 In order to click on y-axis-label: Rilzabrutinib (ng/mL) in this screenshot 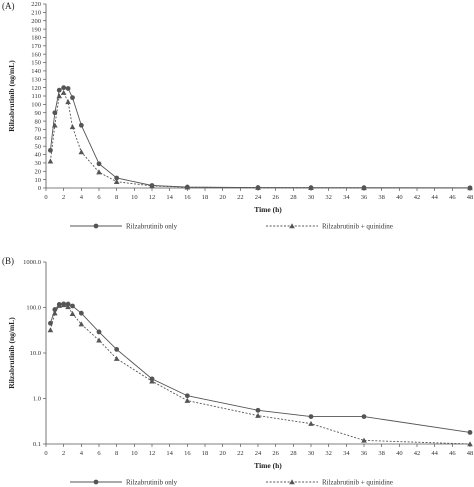, I will do `click(11, 96)`.